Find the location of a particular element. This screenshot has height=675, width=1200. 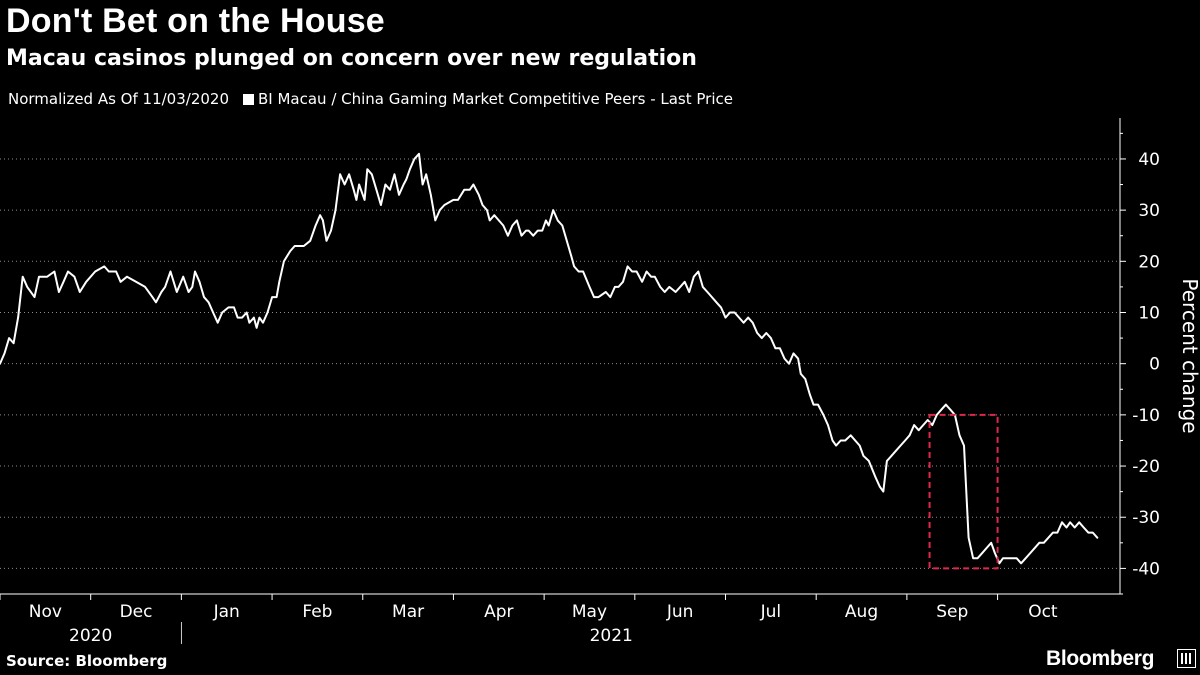

y-tick-label: 30 is located at coordinates (1149, 211).